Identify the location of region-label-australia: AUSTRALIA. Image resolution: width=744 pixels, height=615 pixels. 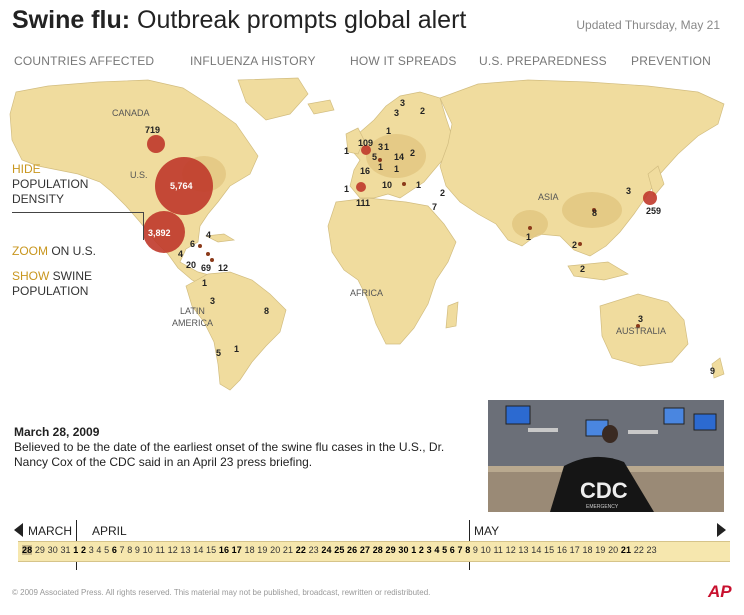
(641, 331).